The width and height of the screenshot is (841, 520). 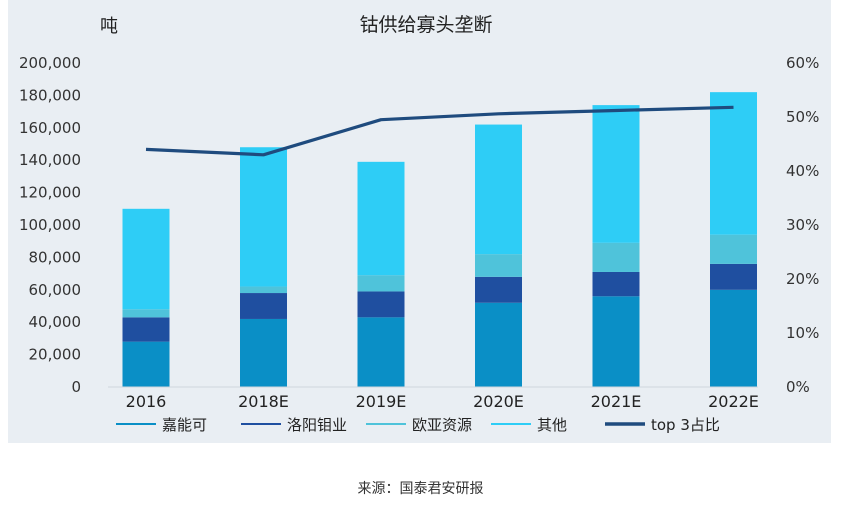 What do you see at coordinates (50, 63) in the screenshot?
I see `y-tick-label: 200,000` at bounding box center [50, 63].